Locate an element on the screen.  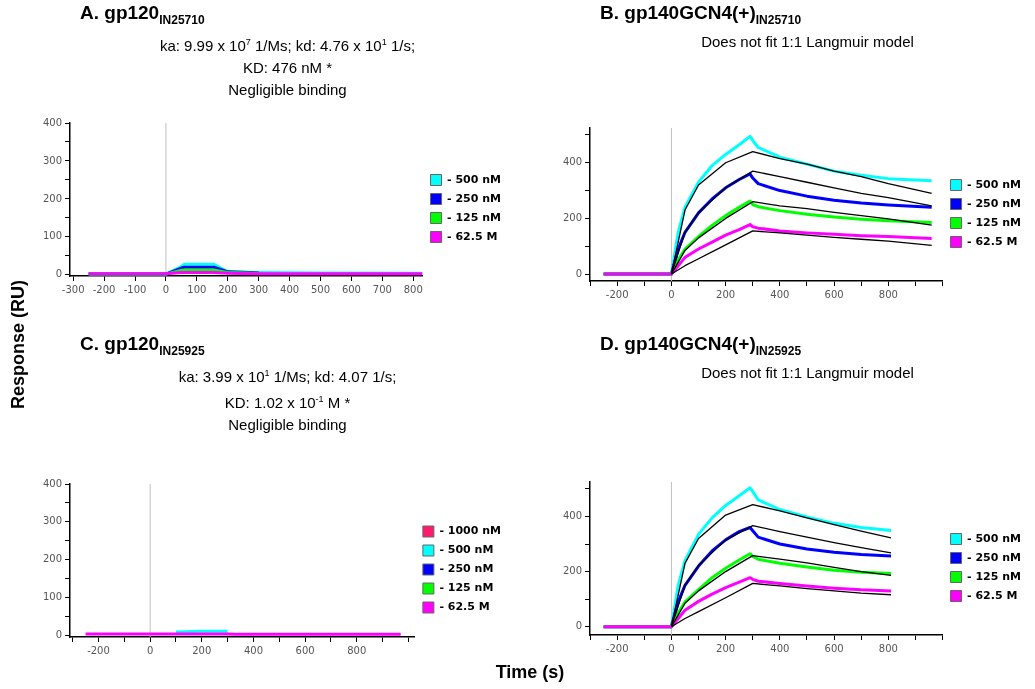
chart-title: A. gp120$_{IN25710}$ is located at coordinates (142, 15).